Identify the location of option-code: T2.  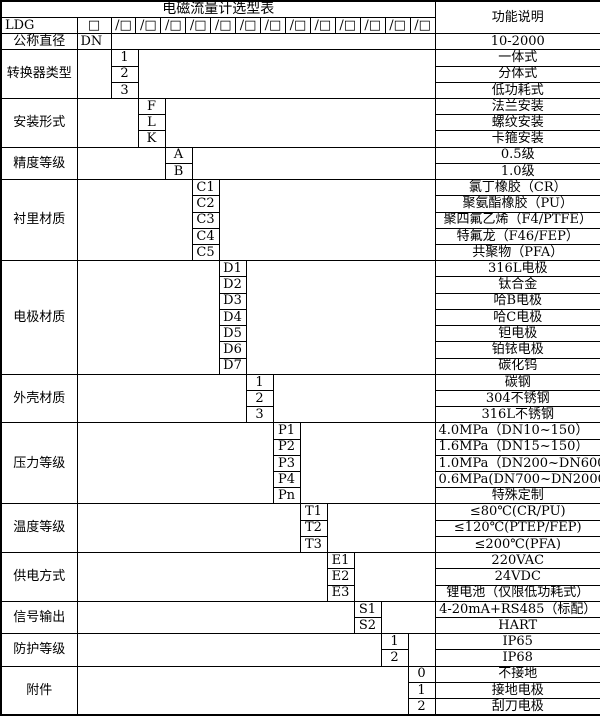
(313, 528).